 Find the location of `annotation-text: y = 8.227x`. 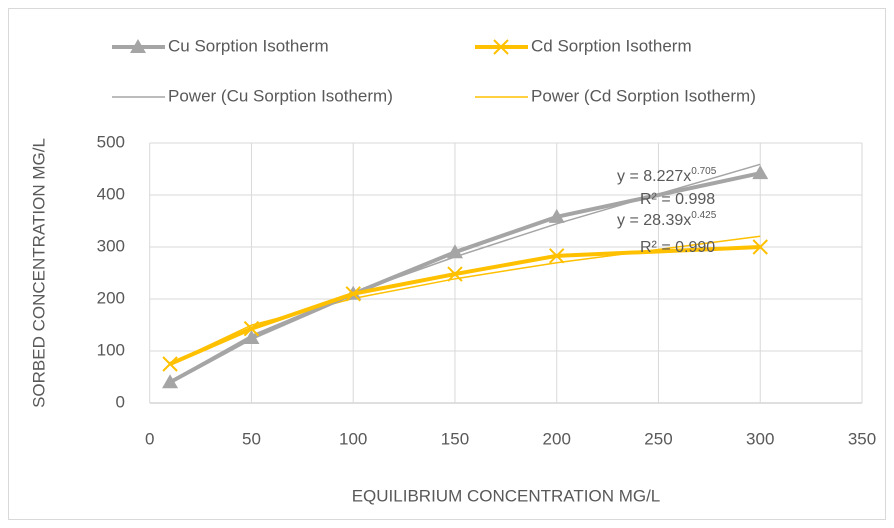

annotation-text: y = 8.227x is located at coordinates (654, 176).